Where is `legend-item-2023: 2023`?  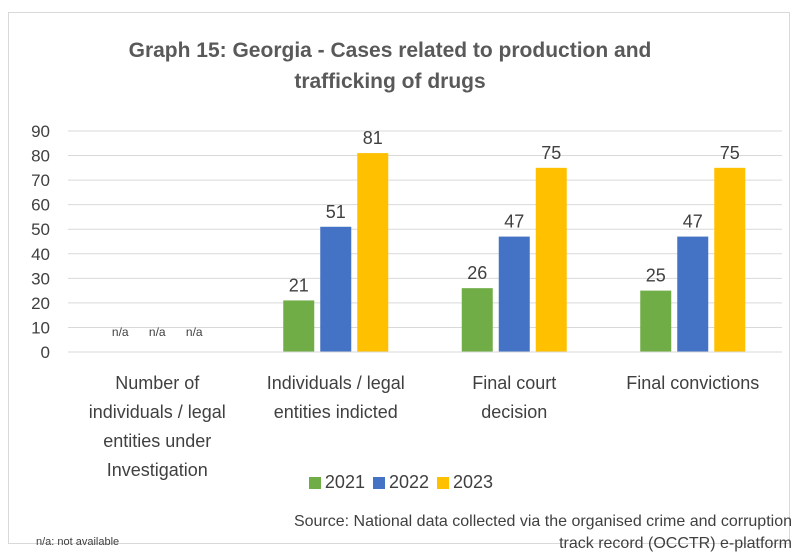 legend-item-2023: 2023 is located at coordinates (465, 482).